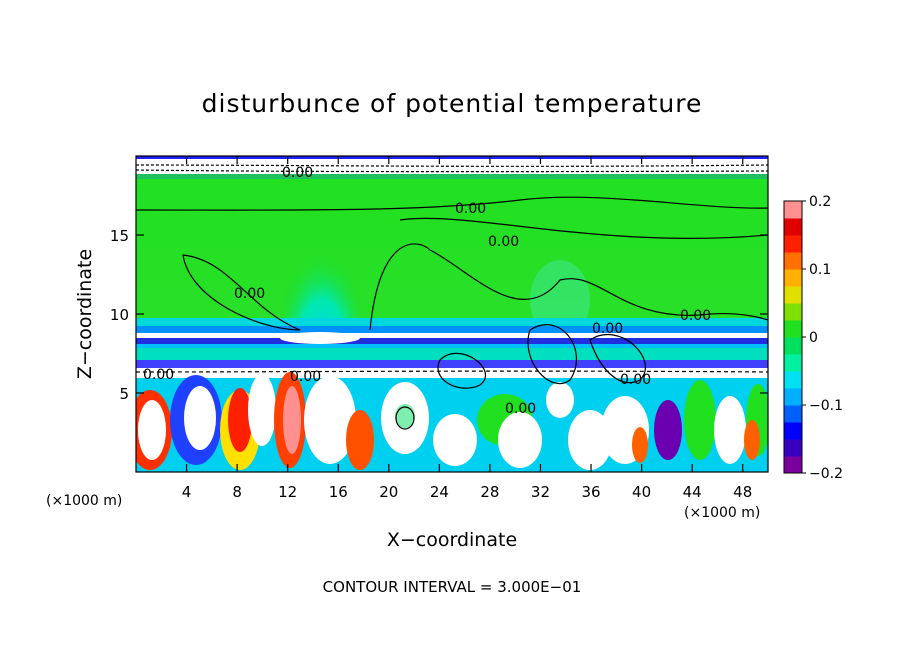 The height and width of the screenshot is (654, 904). What do you see at coordinates (692, 492) in the screenshot?
I see `x-tick-label: 44` at bounding box center [692, 492].